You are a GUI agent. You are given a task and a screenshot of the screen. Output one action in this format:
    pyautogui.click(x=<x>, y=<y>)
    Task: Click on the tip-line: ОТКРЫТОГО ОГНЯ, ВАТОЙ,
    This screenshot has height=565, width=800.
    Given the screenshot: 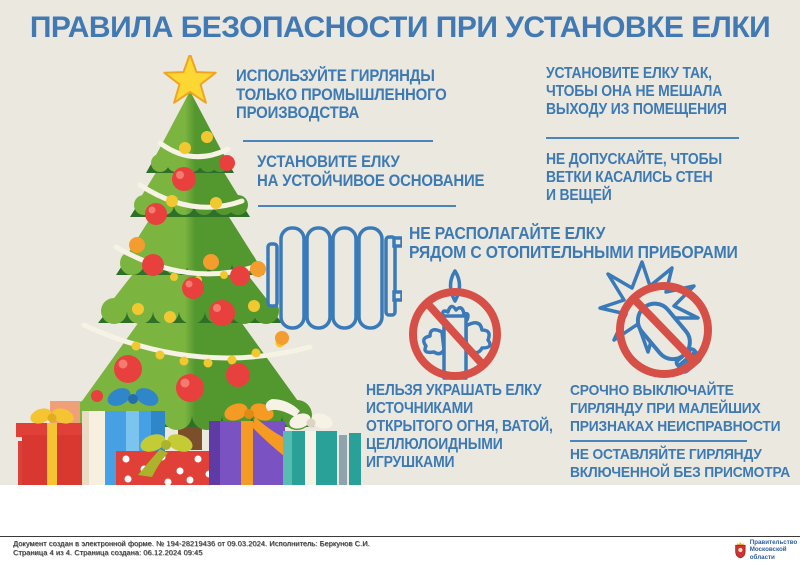 What is the action you would take?
    pyautogui.click(x=459, y=426)
    